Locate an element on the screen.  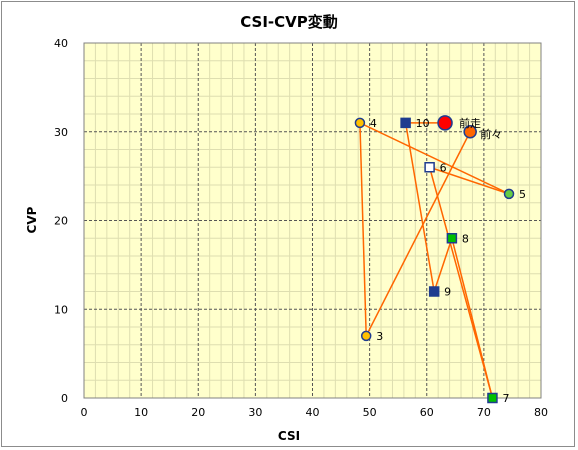
point-label: 3 is located at coordinates (379, 336).